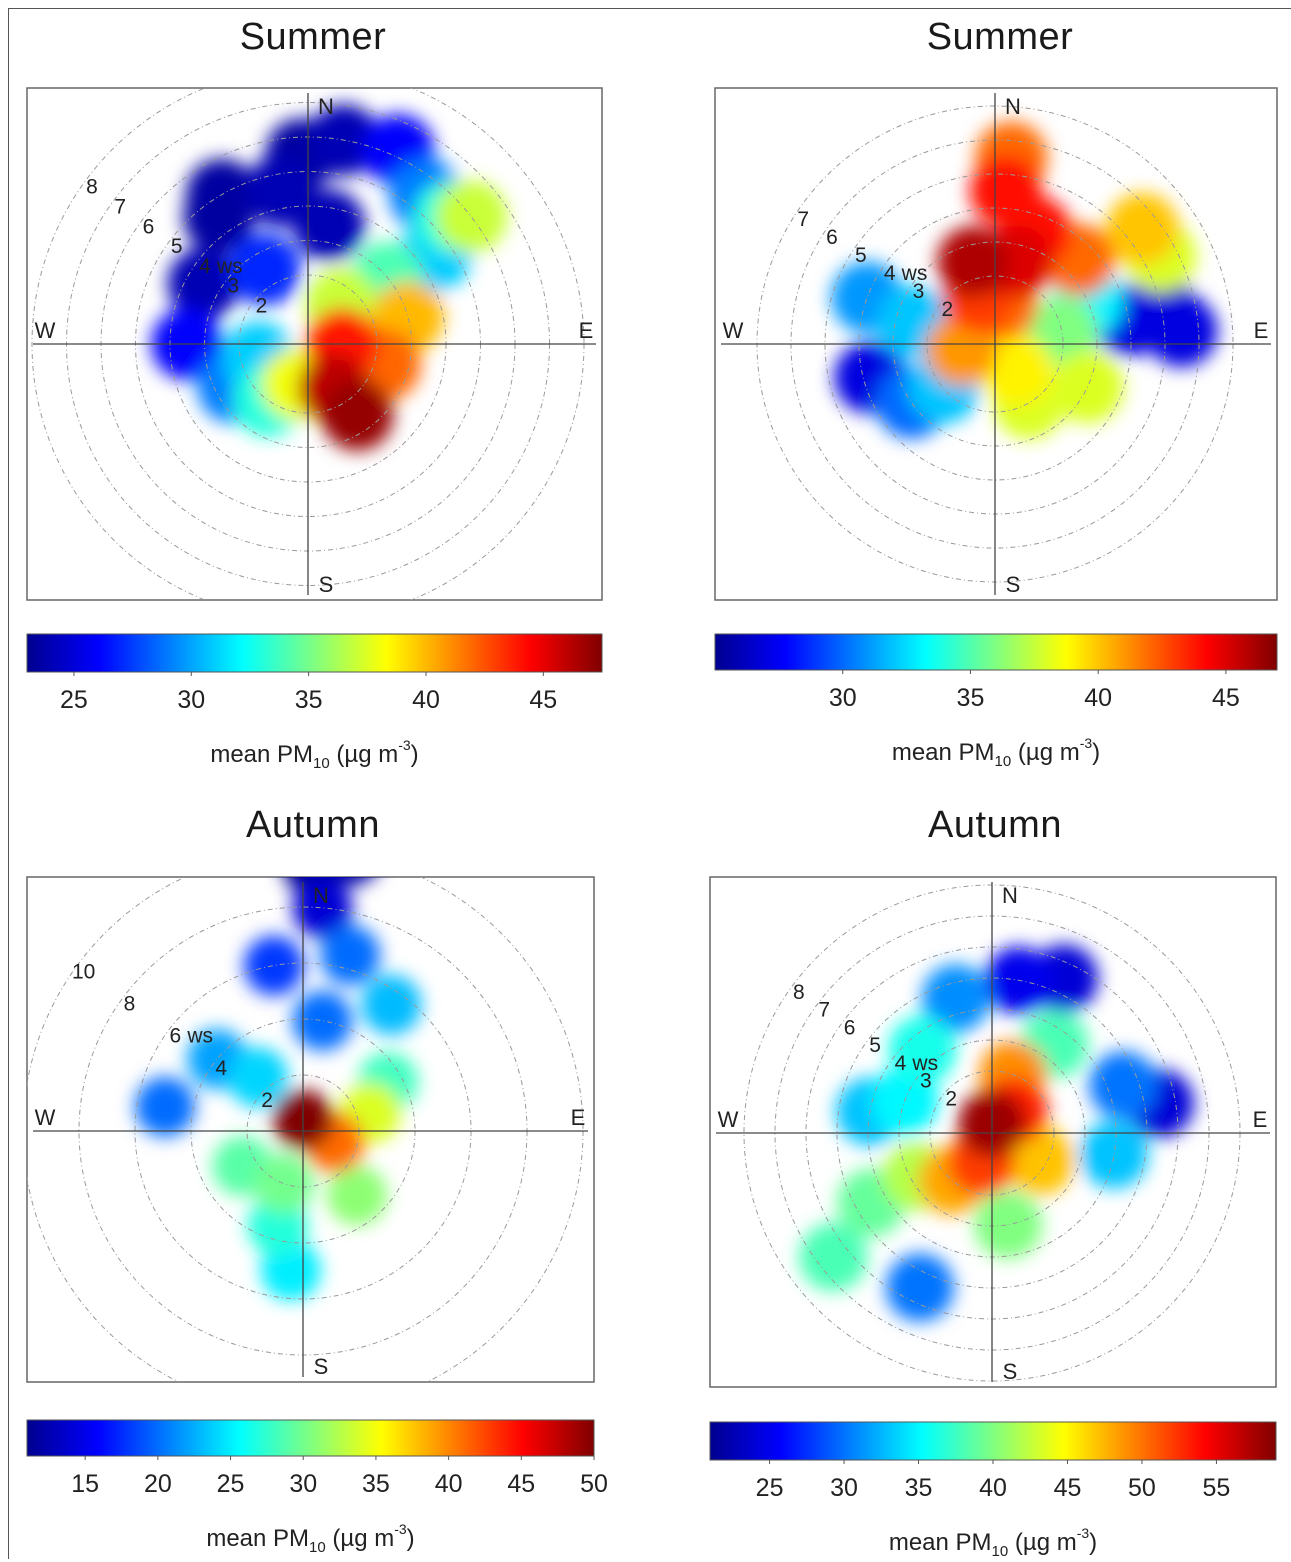 The height and width of the screenshot is (1562, 1291). Describe the element at coordinates (313, 825) in the screenshot. I see `panel-title: Autumn` at that location.